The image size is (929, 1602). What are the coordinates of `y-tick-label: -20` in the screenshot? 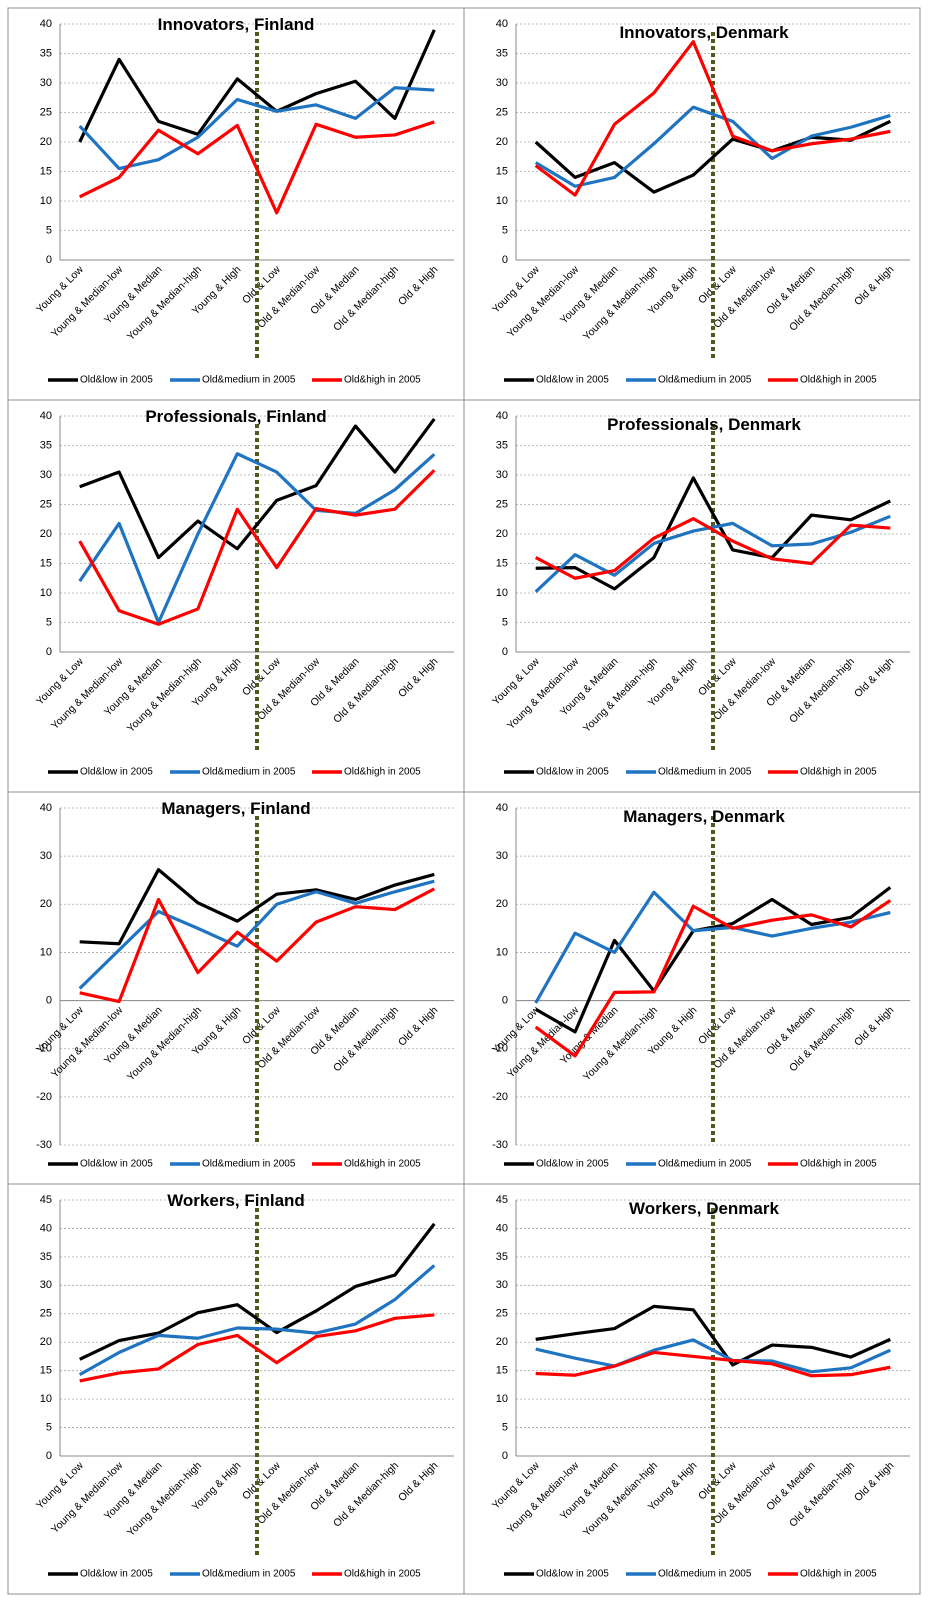 It's located at (44, 1097).